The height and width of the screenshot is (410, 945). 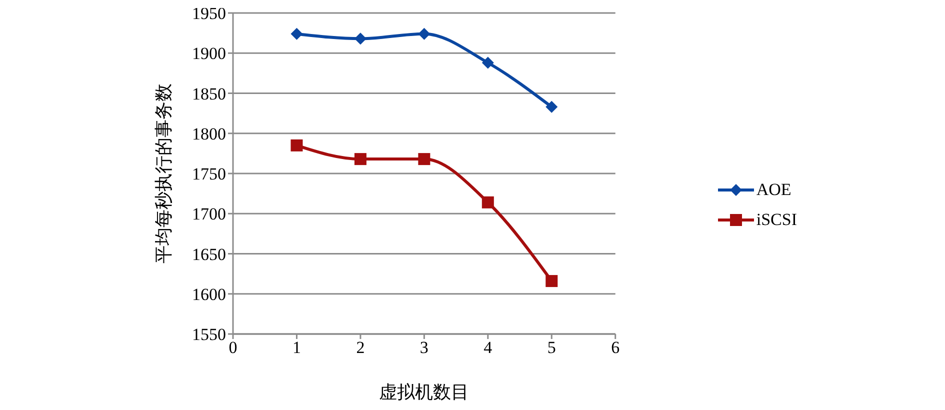 I want to click on y-tick-label: 1900, so click(x=209, y=54).